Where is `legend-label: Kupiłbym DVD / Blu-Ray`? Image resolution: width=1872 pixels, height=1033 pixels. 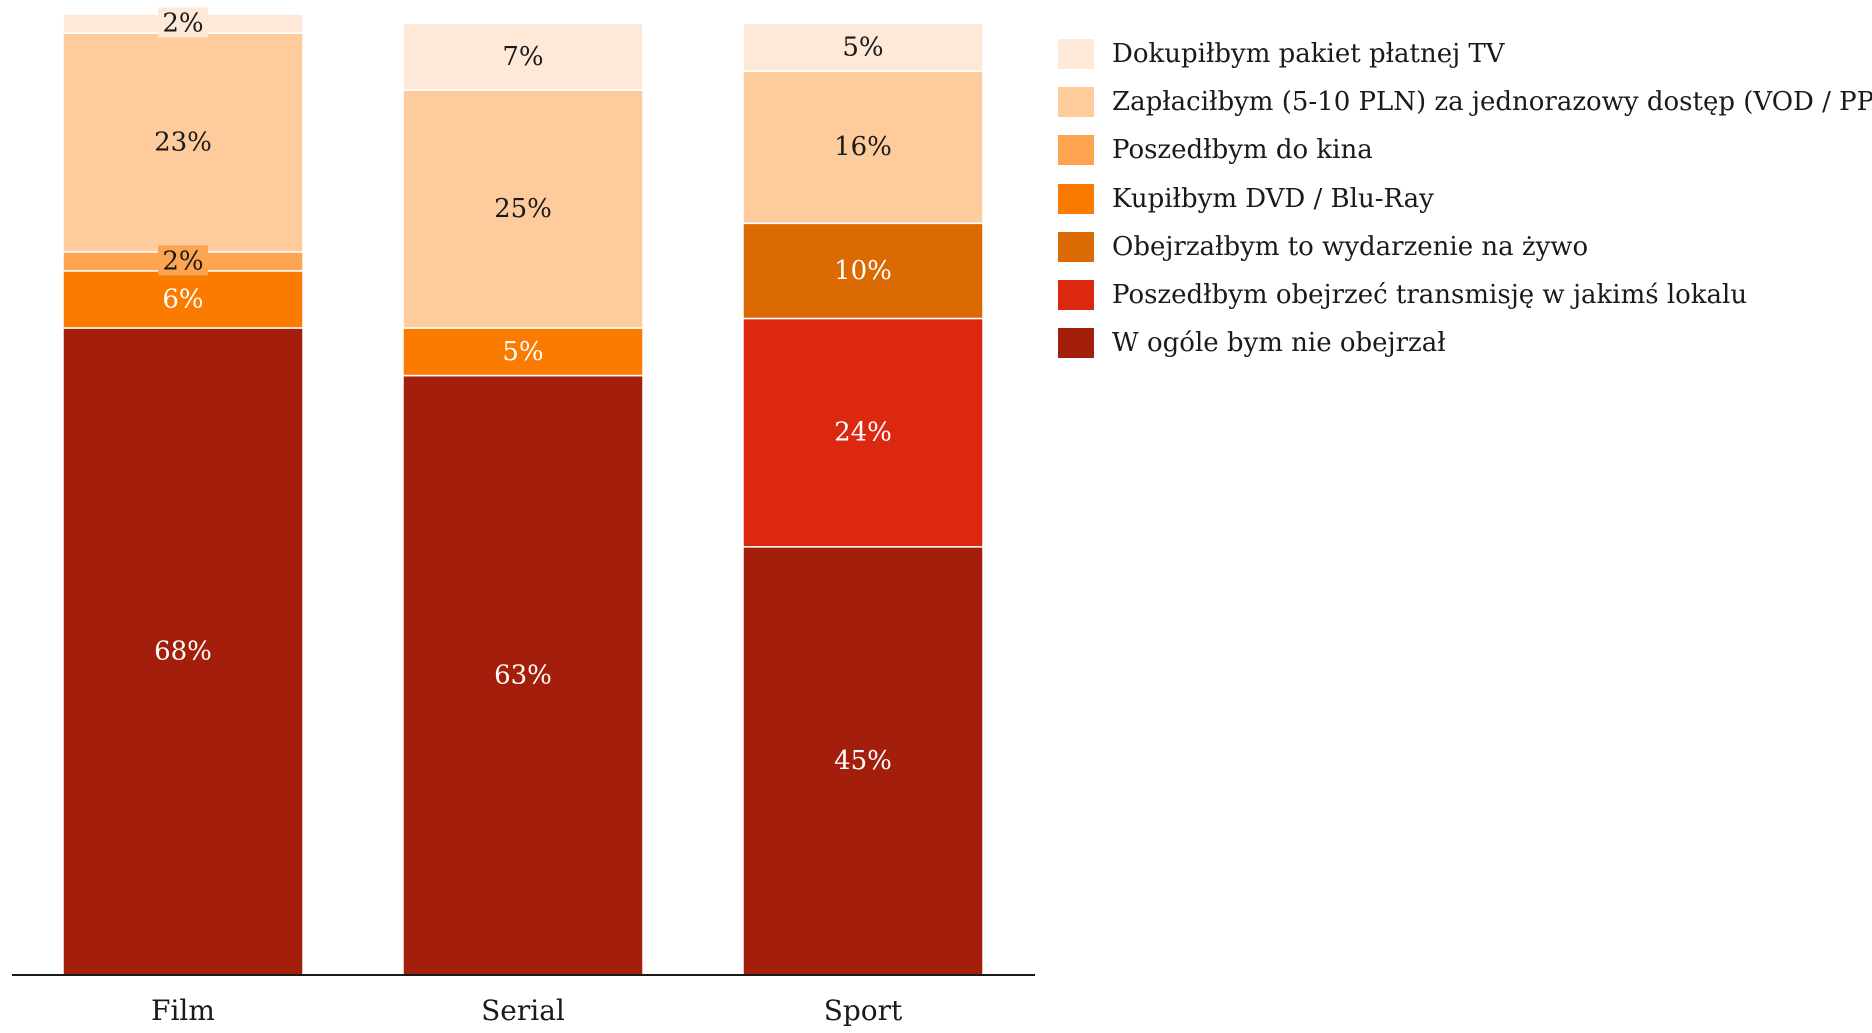
legend-label: Kupiłbym DVD / Blu-Ray is located at coordinates (1273, 198).